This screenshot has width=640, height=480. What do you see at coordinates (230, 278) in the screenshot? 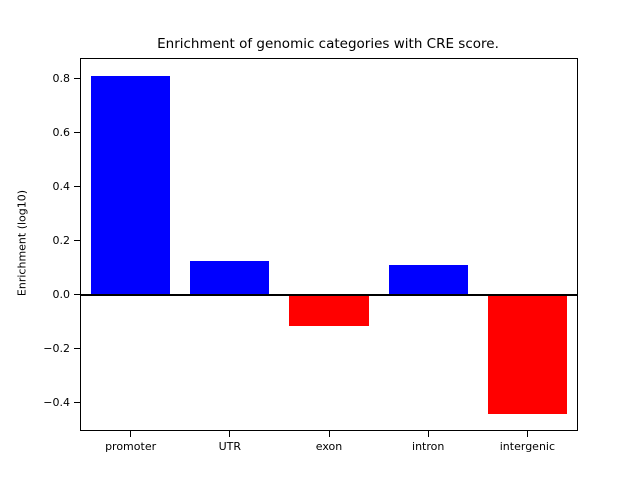
I see `bar-UTR` at bounding box center [230, 278].